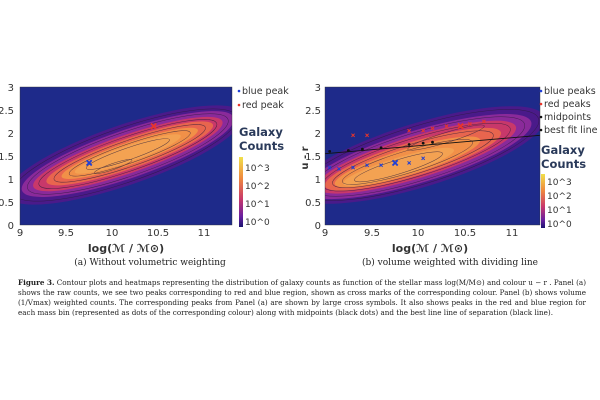 The height and width of the screenshot is (400, 600). What do you see at coordinates (570, 91) in the screenshot?
I see `legend-blue-peaks: blue peaks` at bounding box center [570, 91].